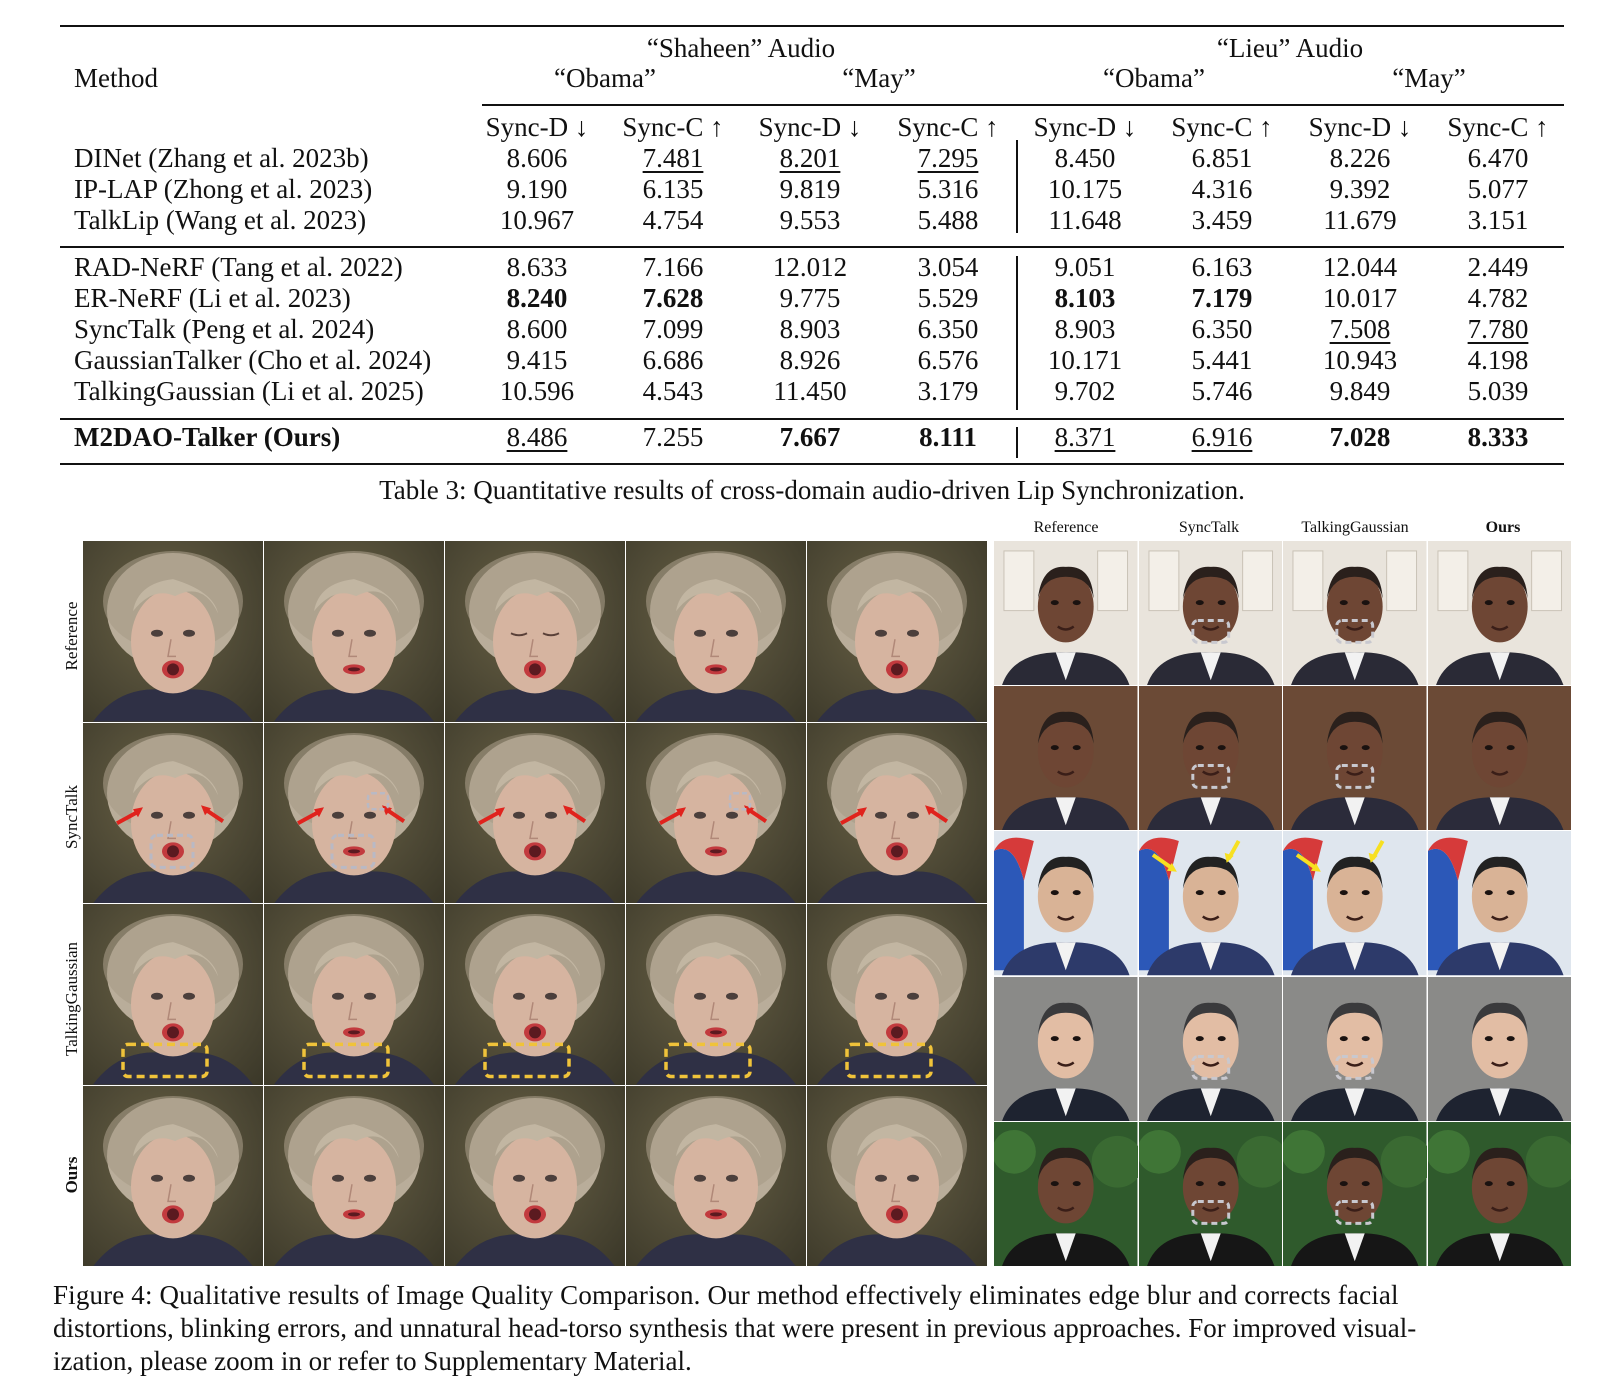 The image size is (1624, 1398). I want to click on table-cell: 7.255, so click(673, 437).